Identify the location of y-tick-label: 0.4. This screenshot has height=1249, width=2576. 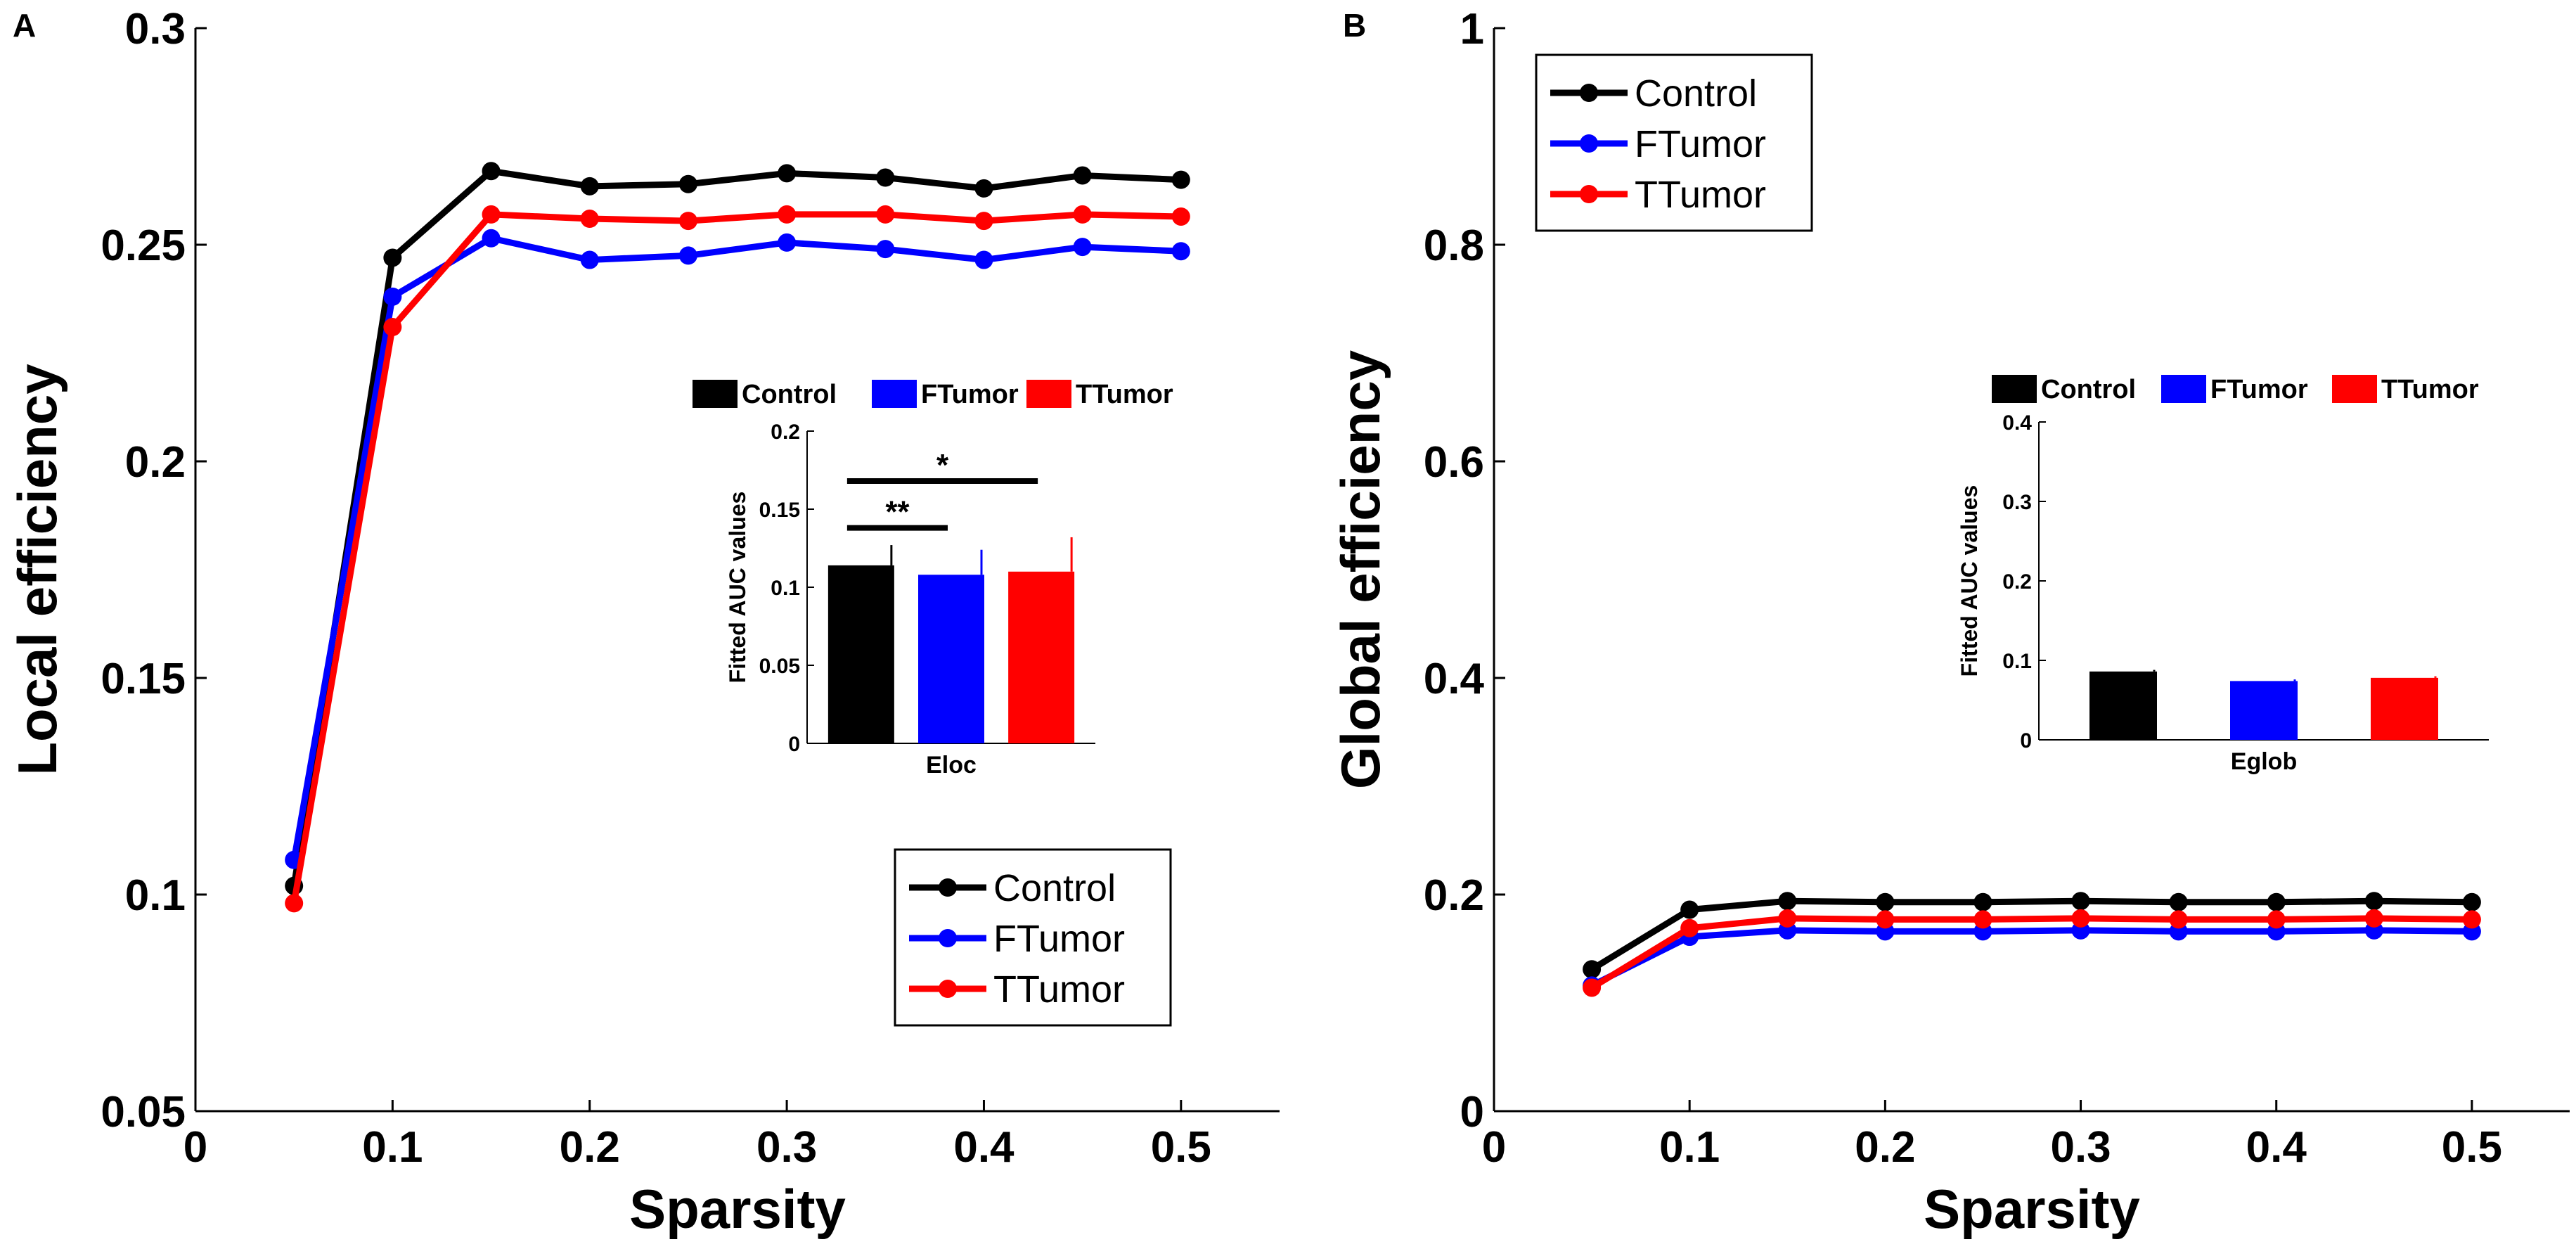
(1454, 679).